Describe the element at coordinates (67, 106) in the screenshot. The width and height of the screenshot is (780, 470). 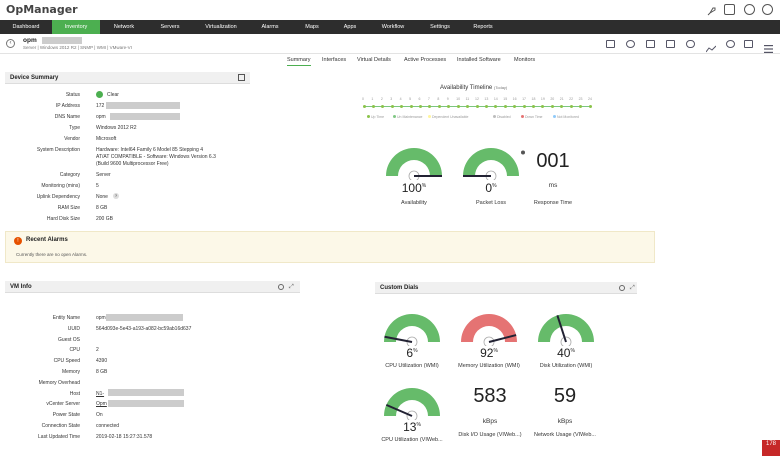
I see `field-label: IP Address` at that location.